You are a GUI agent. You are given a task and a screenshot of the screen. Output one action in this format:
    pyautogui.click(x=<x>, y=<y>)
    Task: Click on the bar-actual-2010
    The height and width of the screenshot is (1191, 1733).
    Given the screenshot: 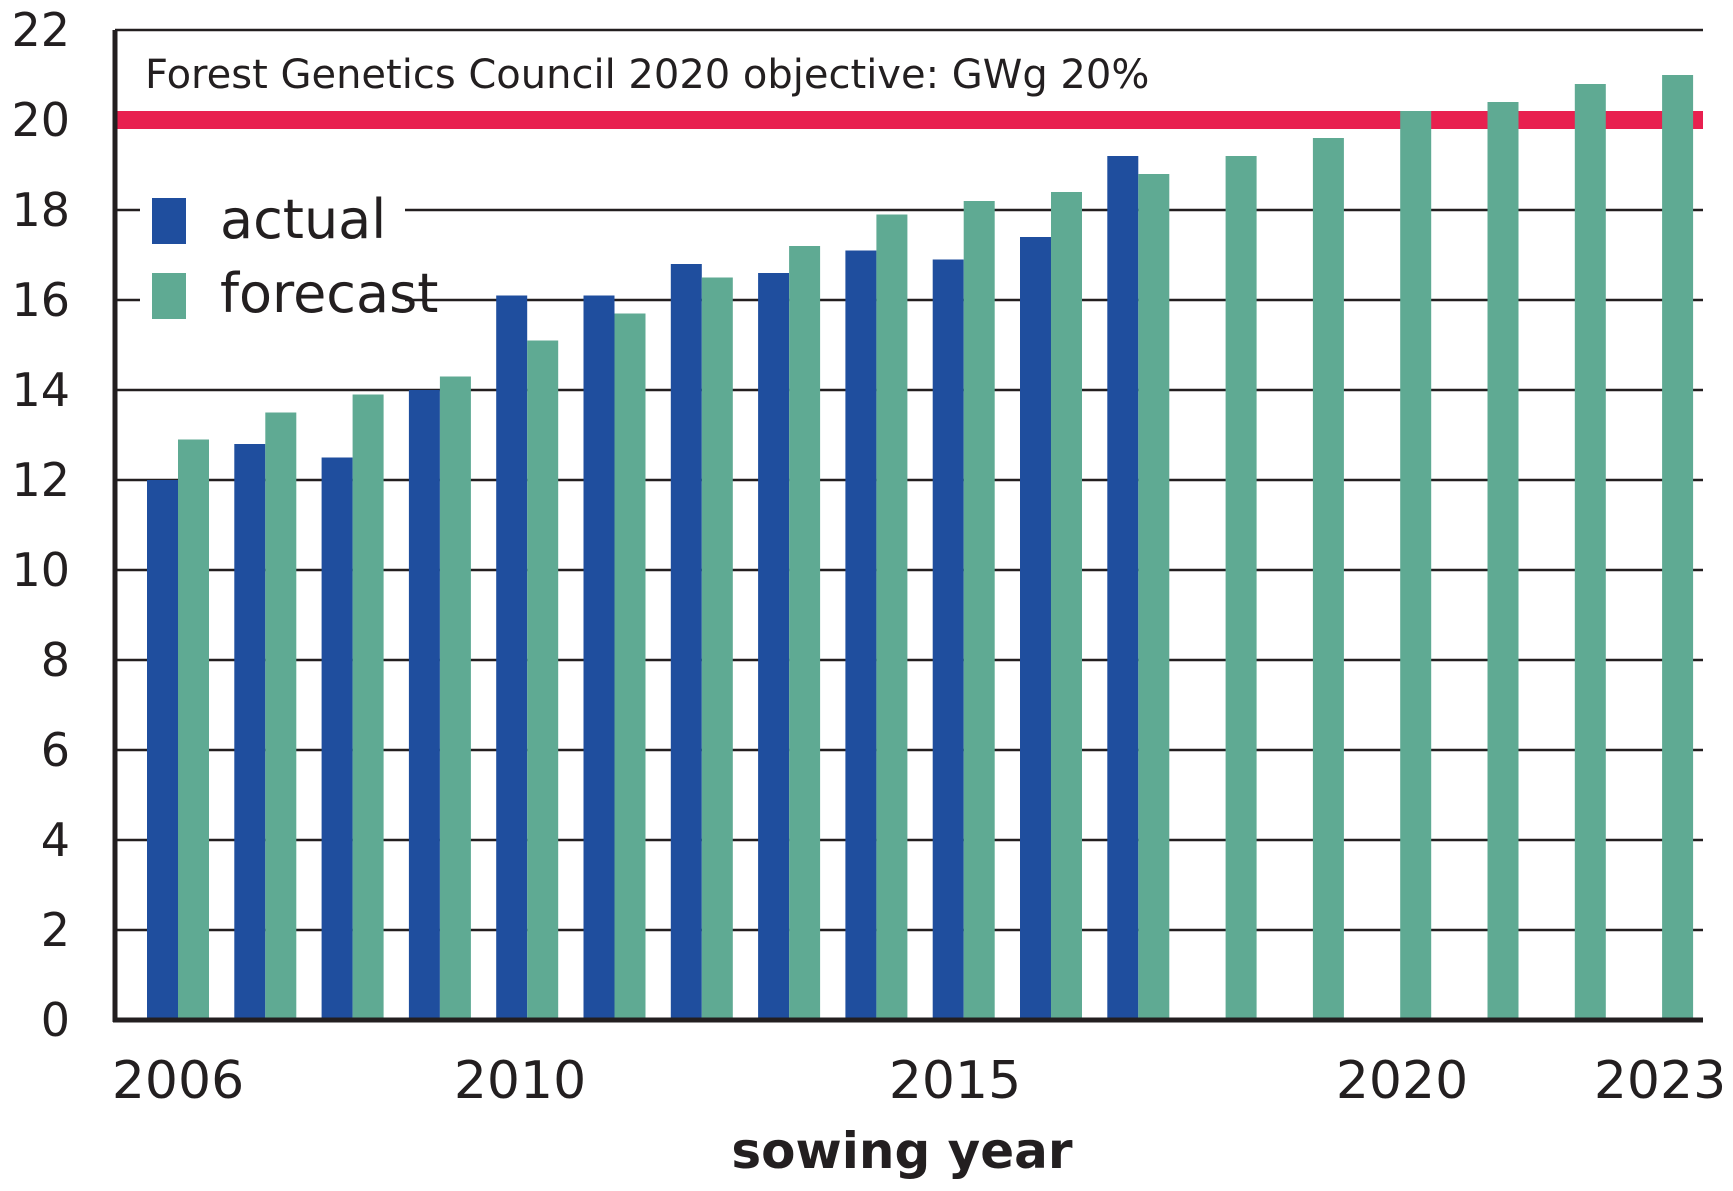 What is the action you would take?
    pyautogui.click(x=512, y=657)
    